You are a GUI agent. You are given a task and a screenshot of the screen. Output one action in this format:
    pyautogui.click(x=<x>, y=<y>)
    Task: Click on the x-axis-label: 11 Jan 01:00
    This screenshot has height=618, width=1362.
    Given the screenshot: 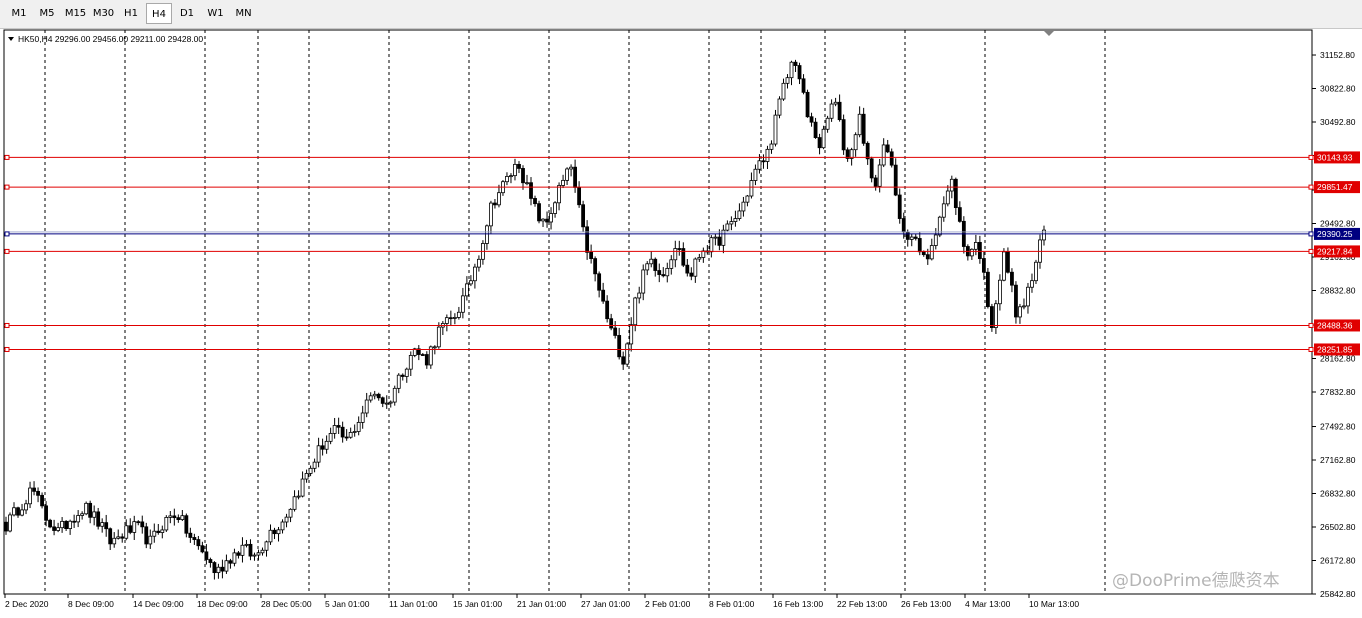 What is the action you would take?
    pyautogui.click(x=413, y=604)
    